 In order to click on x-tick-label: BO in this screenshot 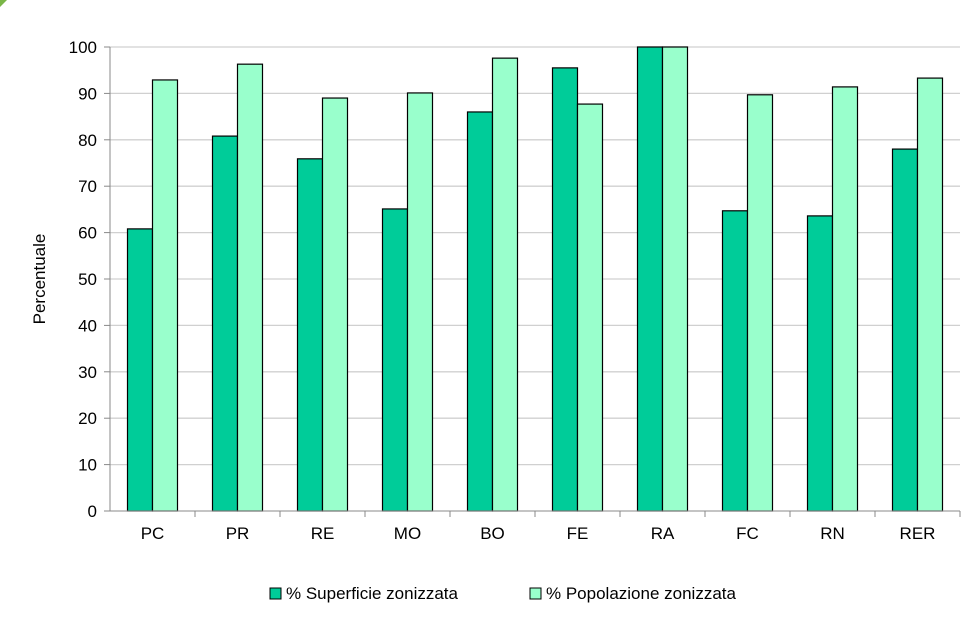, I will do `click(492, 533)`.